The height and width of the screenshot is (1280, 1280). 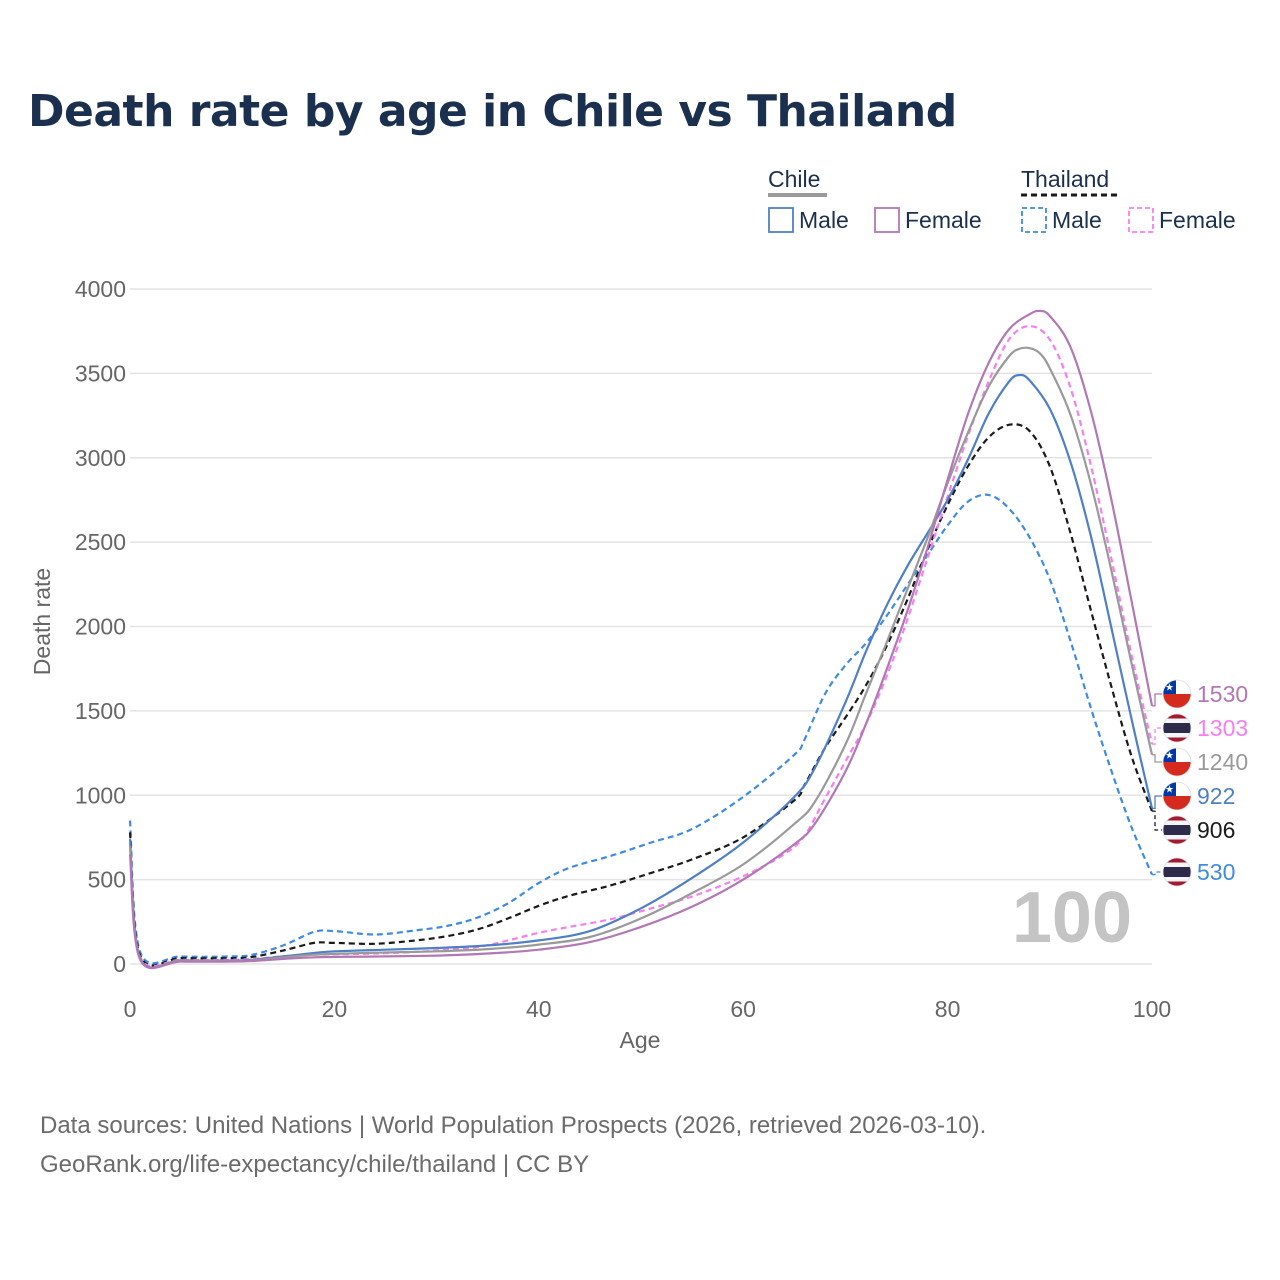 I want to click on x-tick-label-20: 20, so click(x=335, y=1009).